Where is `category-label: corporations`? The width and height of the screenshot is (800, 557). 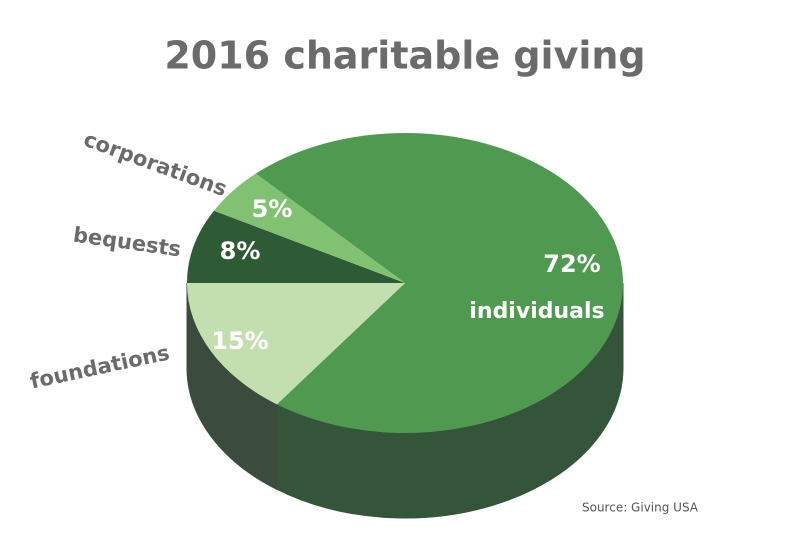
category-label: corporations is located at coordinates (155, 164).